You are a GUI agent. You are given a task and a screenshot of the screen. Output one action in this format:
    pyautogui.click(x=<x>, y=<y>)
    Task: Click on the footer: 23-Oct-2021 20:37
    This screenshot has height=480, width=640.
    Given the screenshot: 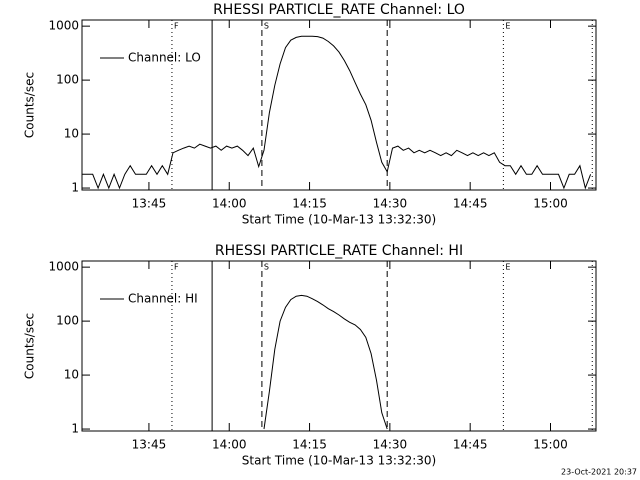 What is the action you would take?
    pyautogui.click(x=599, y=472)
    